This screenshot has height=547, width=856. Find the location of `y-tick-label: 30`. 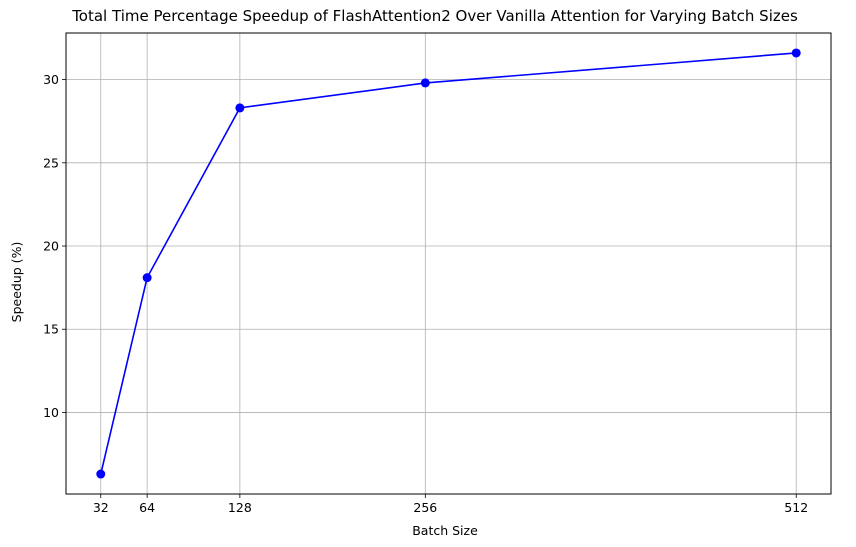

y-tick-label: 30 is located at coordinates (51, 79).